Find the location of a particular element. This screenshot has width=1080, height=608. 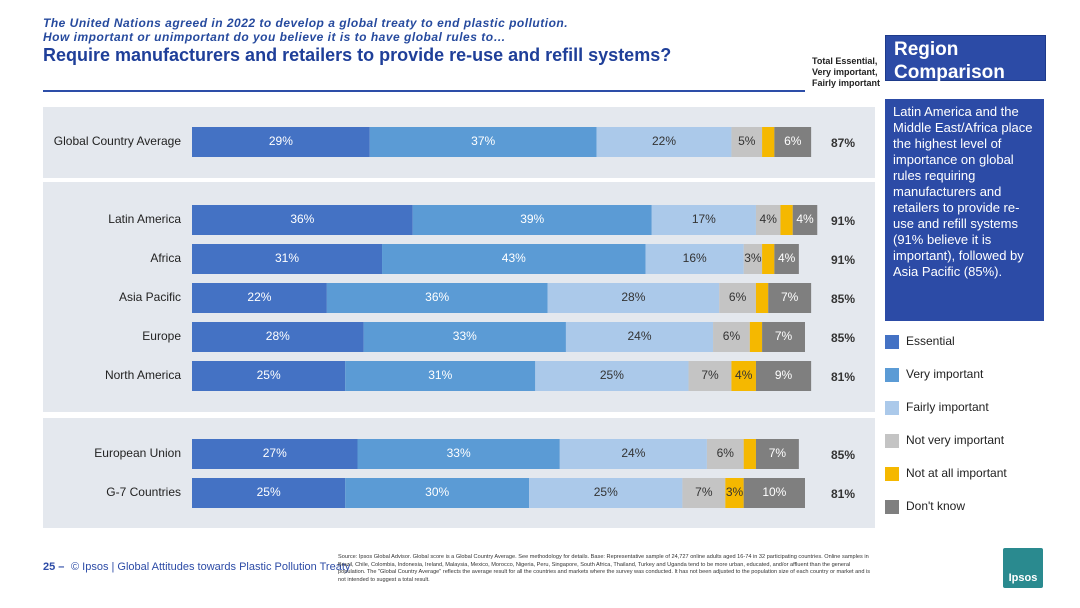

category-label: Global Country Average is located at coordinates (118, 141).